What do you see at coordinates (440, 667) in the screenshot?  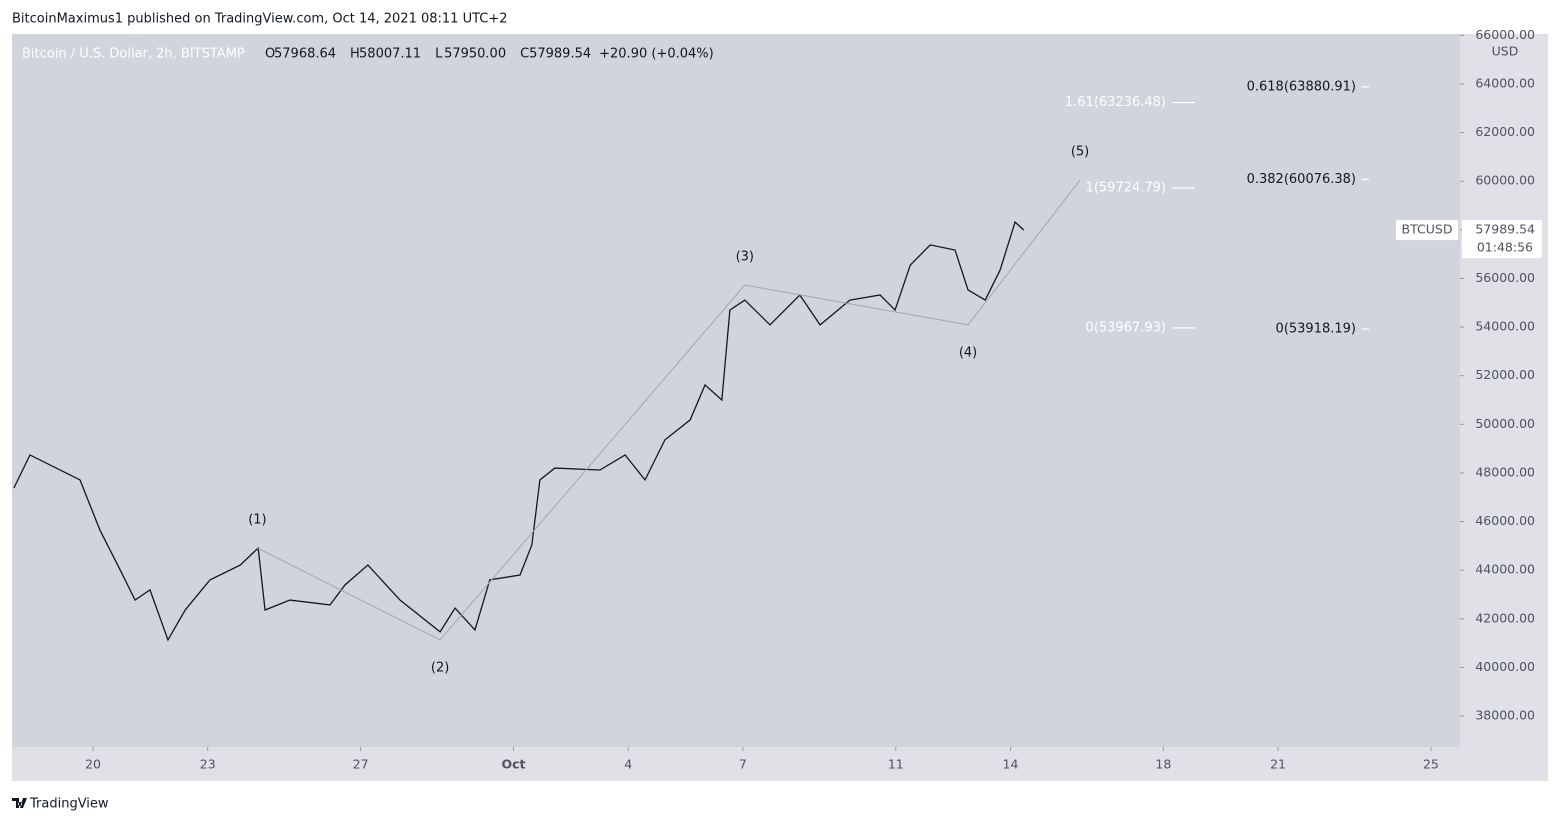 I see `wave-label: (2)` at bounding box center [440, 667].